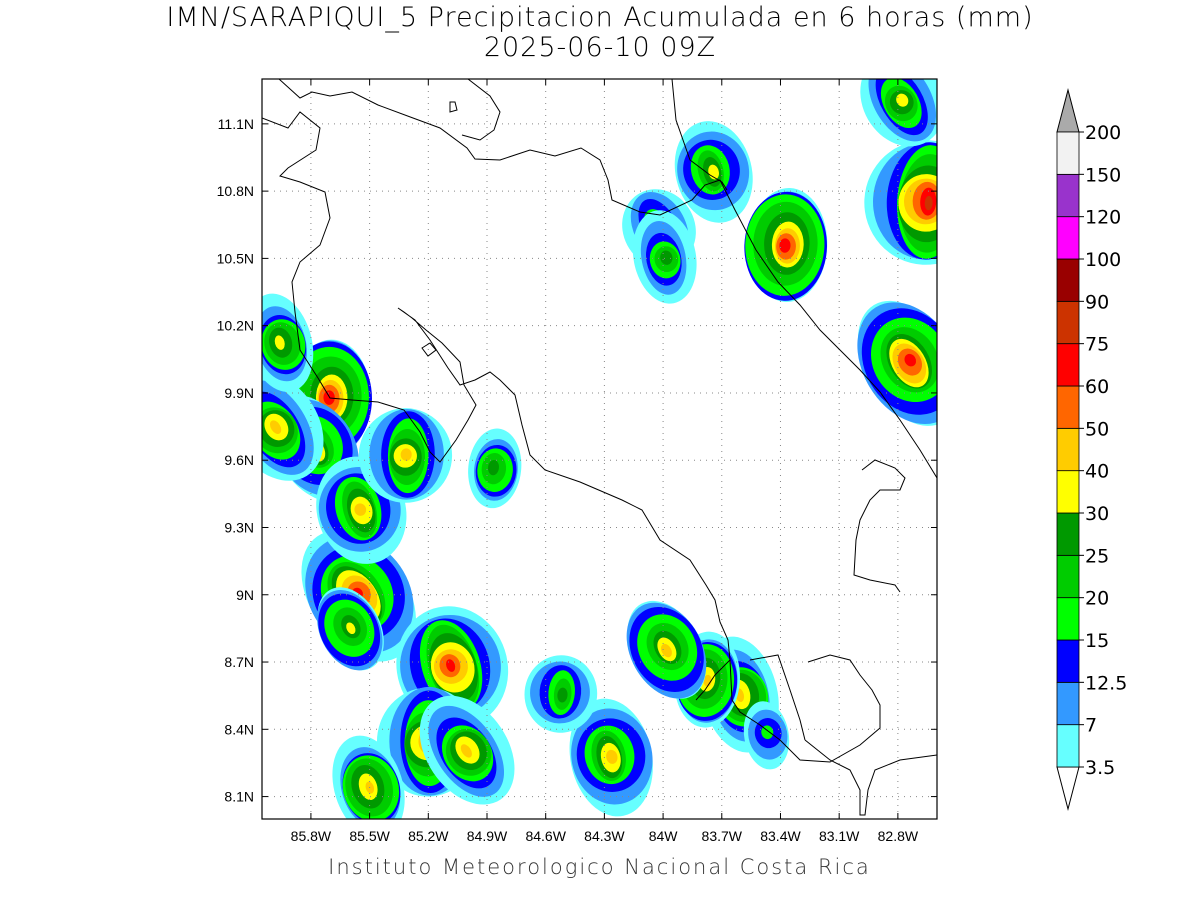 This screenshot has height=900, width=1200. I want to click on colorbar-label: 25, so click(1097, 556).